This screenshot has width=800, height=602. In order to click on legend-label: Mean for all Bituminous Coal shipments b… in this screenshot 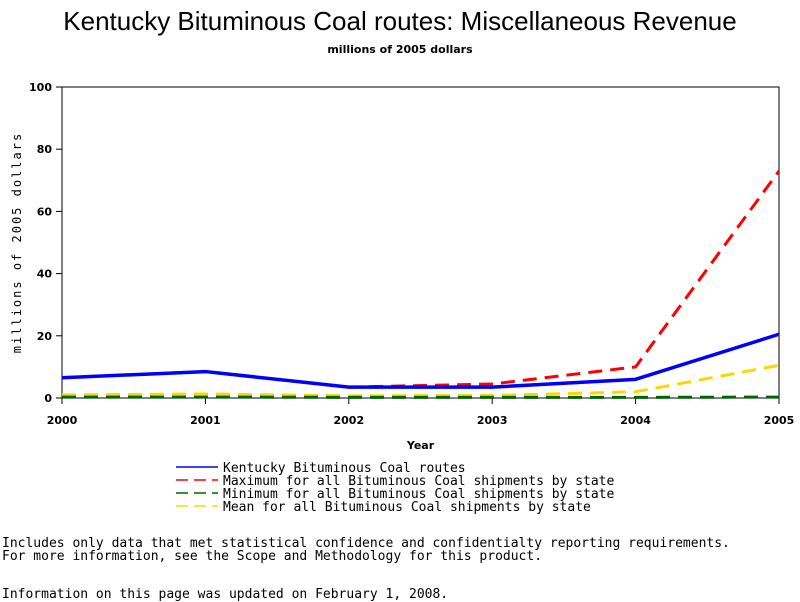, I will do `click(407, 507)`.